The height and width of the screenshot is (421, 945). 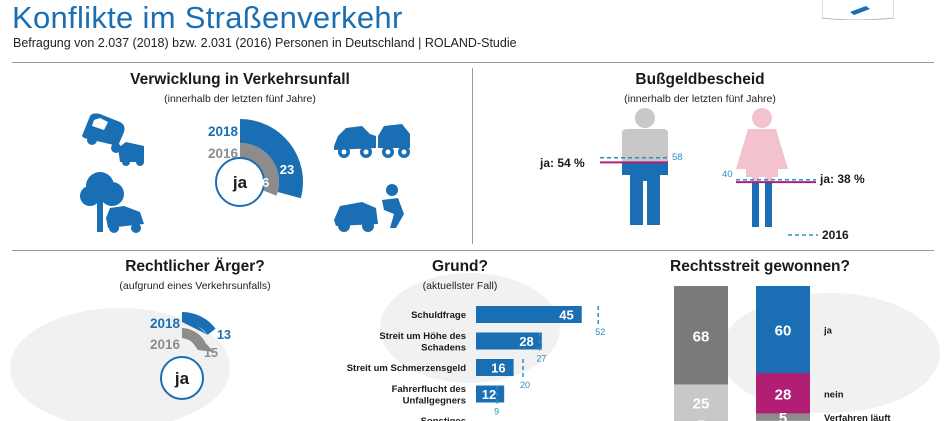 What do you see at coordinates (496, 412) in the screenshot?
I see `grund-value-2016: 9` at bounding box center [496, 412].